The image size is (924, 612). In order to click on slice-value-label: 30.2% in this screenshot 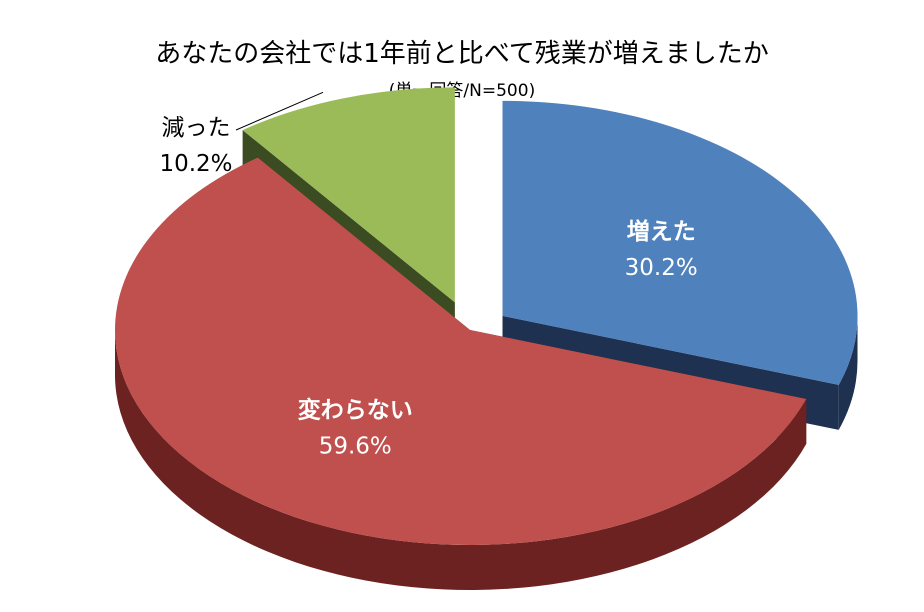, I will do `click(661, 268)`.